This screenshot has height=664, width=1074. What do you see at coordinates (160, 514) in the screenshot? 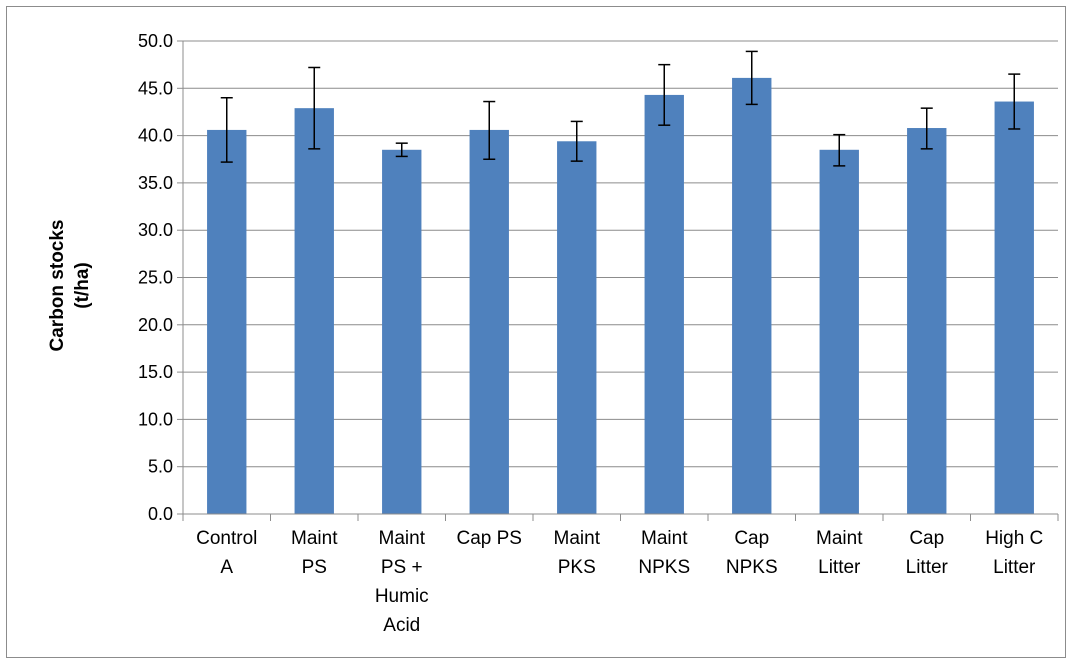
I see `y-tick-label: 0.0` at bounding box center [160, 514].